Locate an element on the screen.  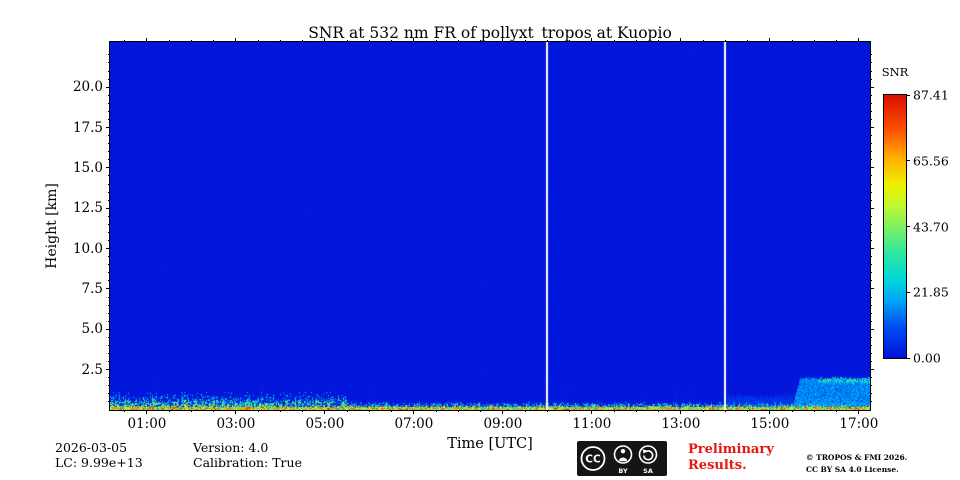
sa-label: SA is located at coordinates (648, 471).